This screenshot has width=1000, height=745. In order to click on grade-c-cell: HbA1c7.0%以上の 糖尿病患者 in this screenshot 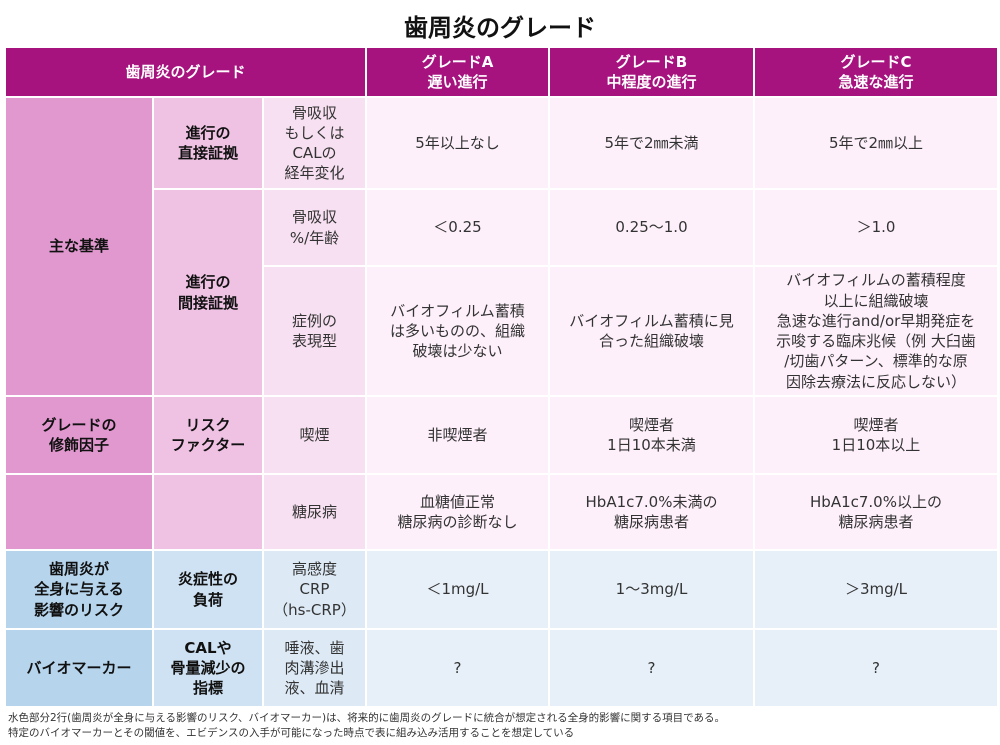, I will do `click(876, 512)`.